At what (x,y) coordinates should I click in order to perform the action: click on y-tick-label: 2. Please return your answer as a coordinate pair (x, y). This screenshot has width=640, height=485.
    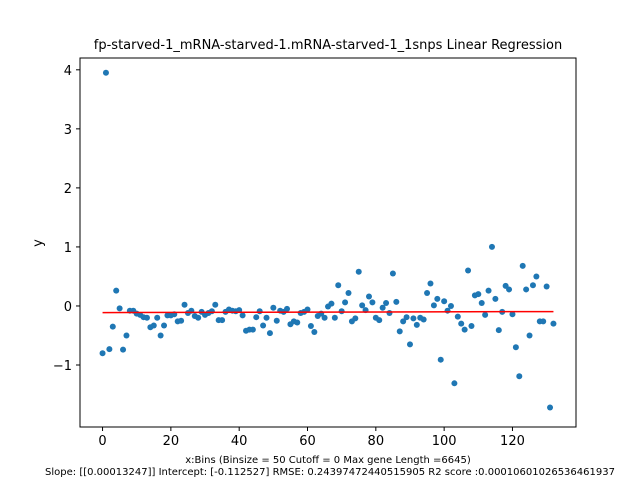
    Looking at the image, I should click on (68, 189).